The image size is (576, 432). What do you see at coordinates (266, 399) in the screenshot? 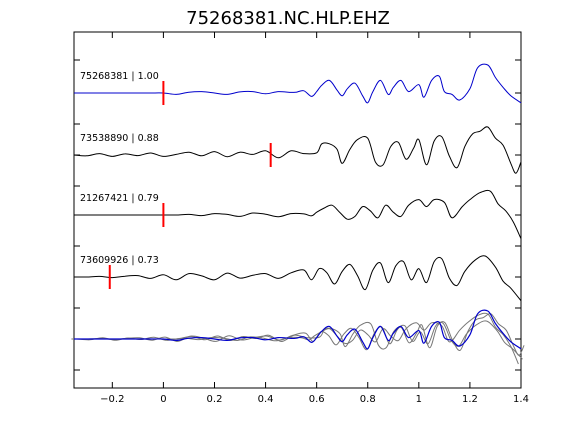
I see `x-tick-label: 0.4` at bounding box center [266, 399].